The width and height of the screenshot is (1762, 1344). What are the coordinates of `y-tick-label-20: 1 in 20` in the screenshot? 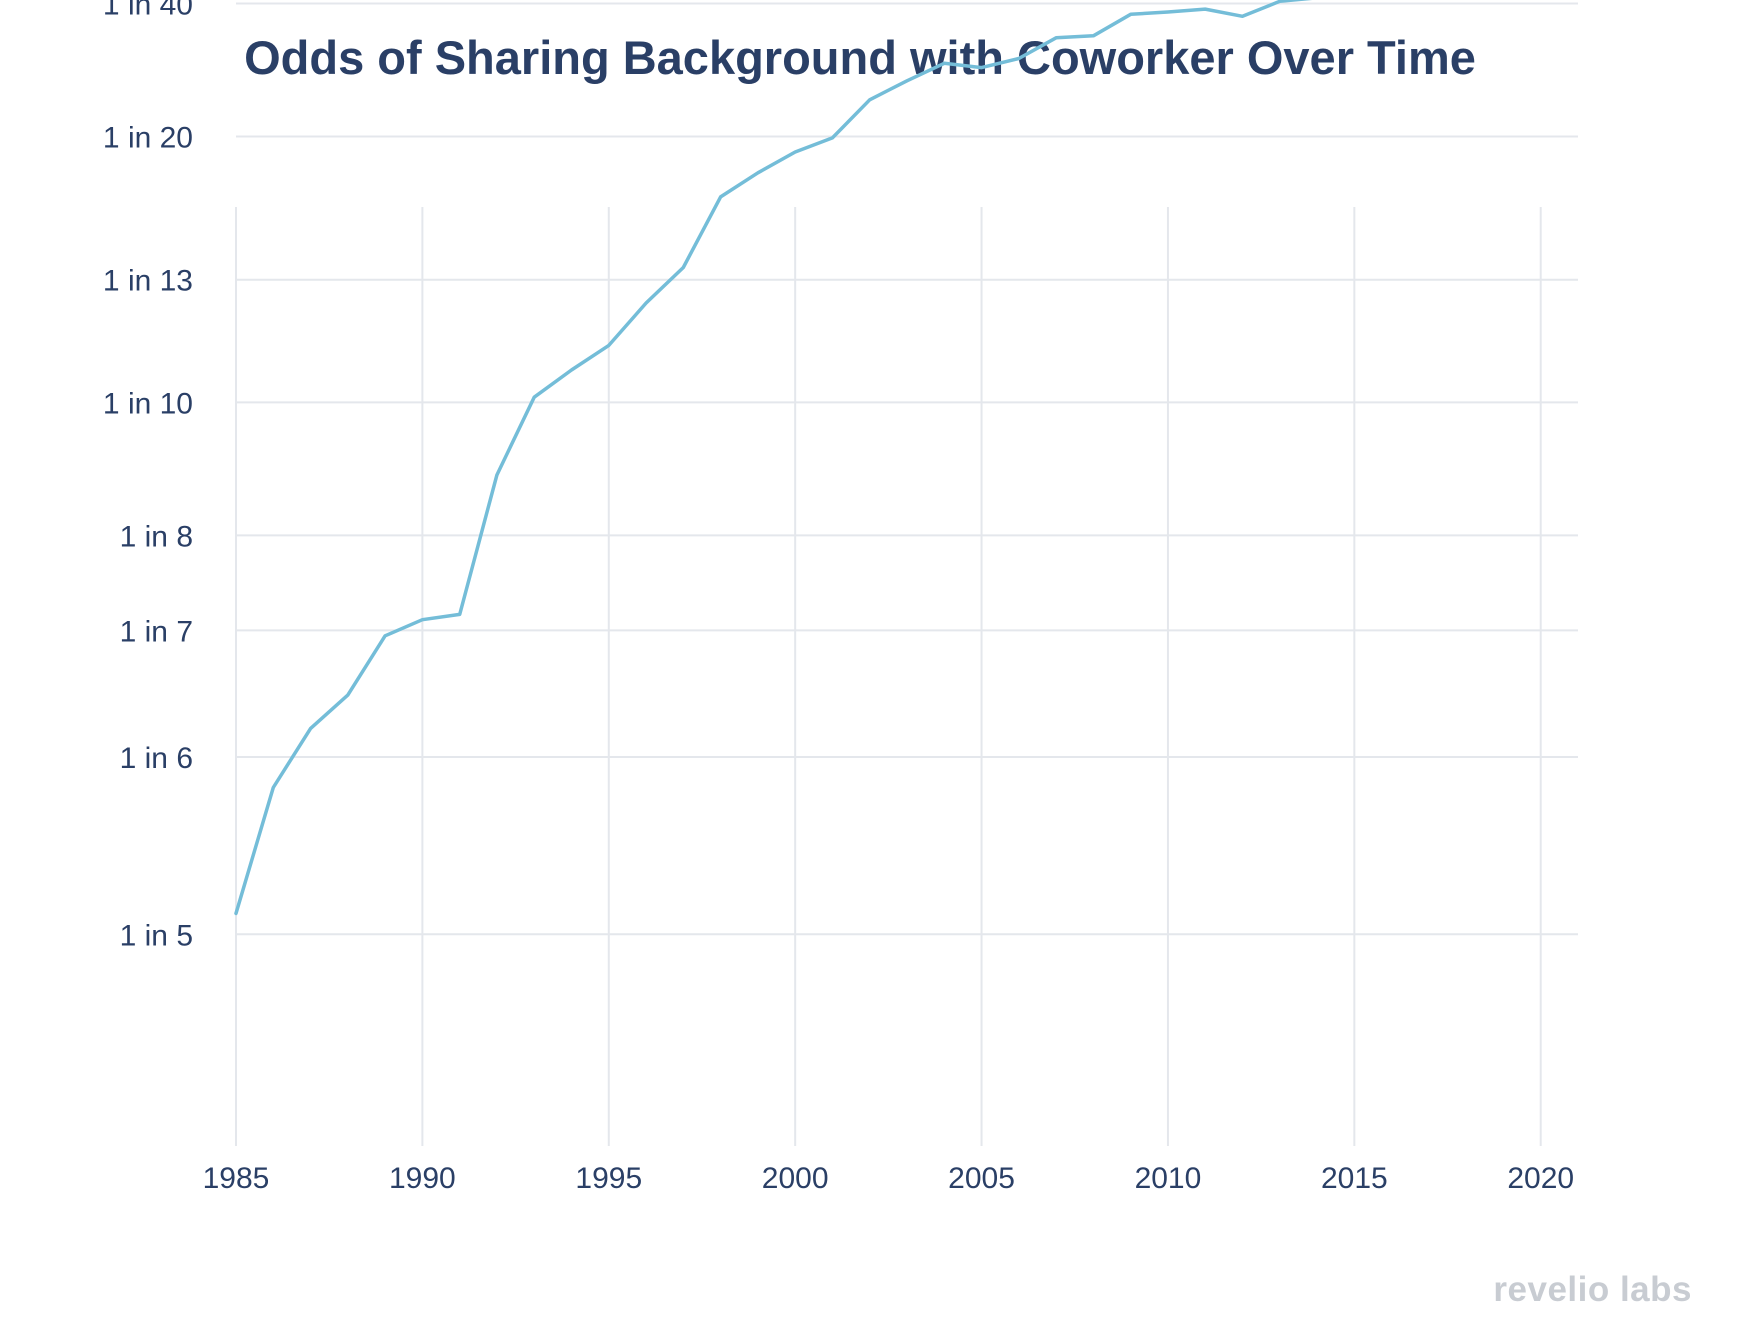 It's located at (148, 138).